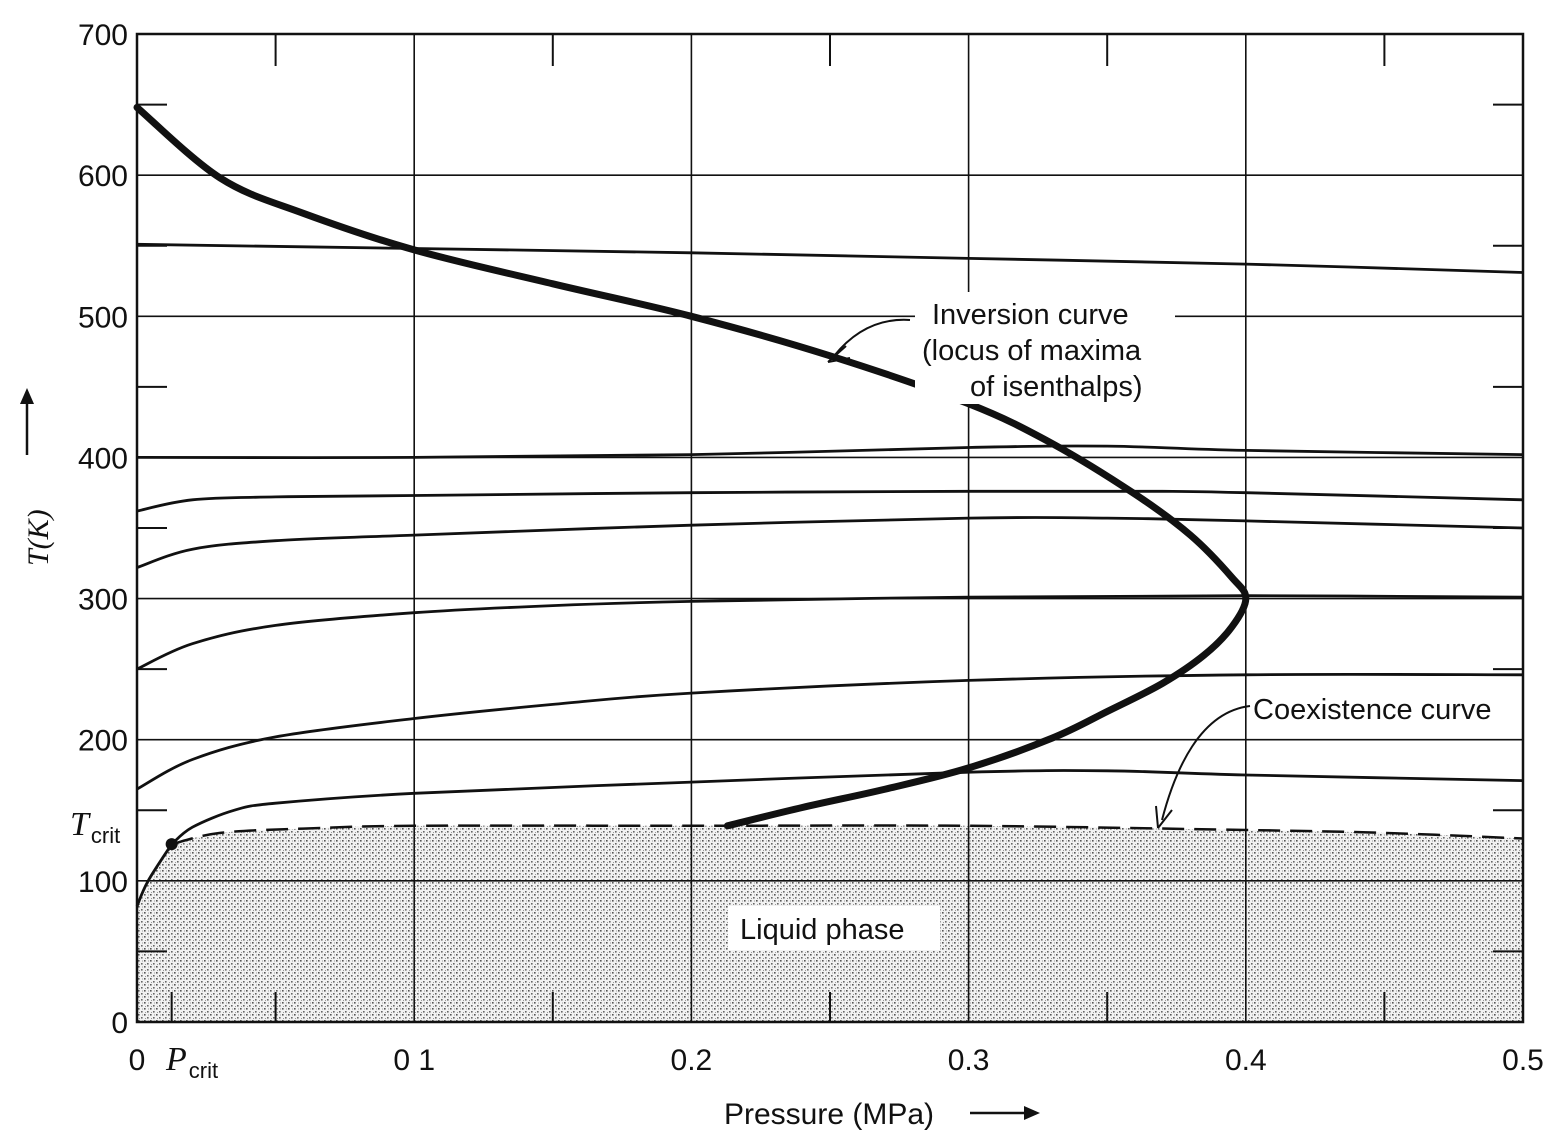 The width and height of the screenshot is (1564, 1148). I want to click on coexistence-annotation-bg, so click(1386, 710).